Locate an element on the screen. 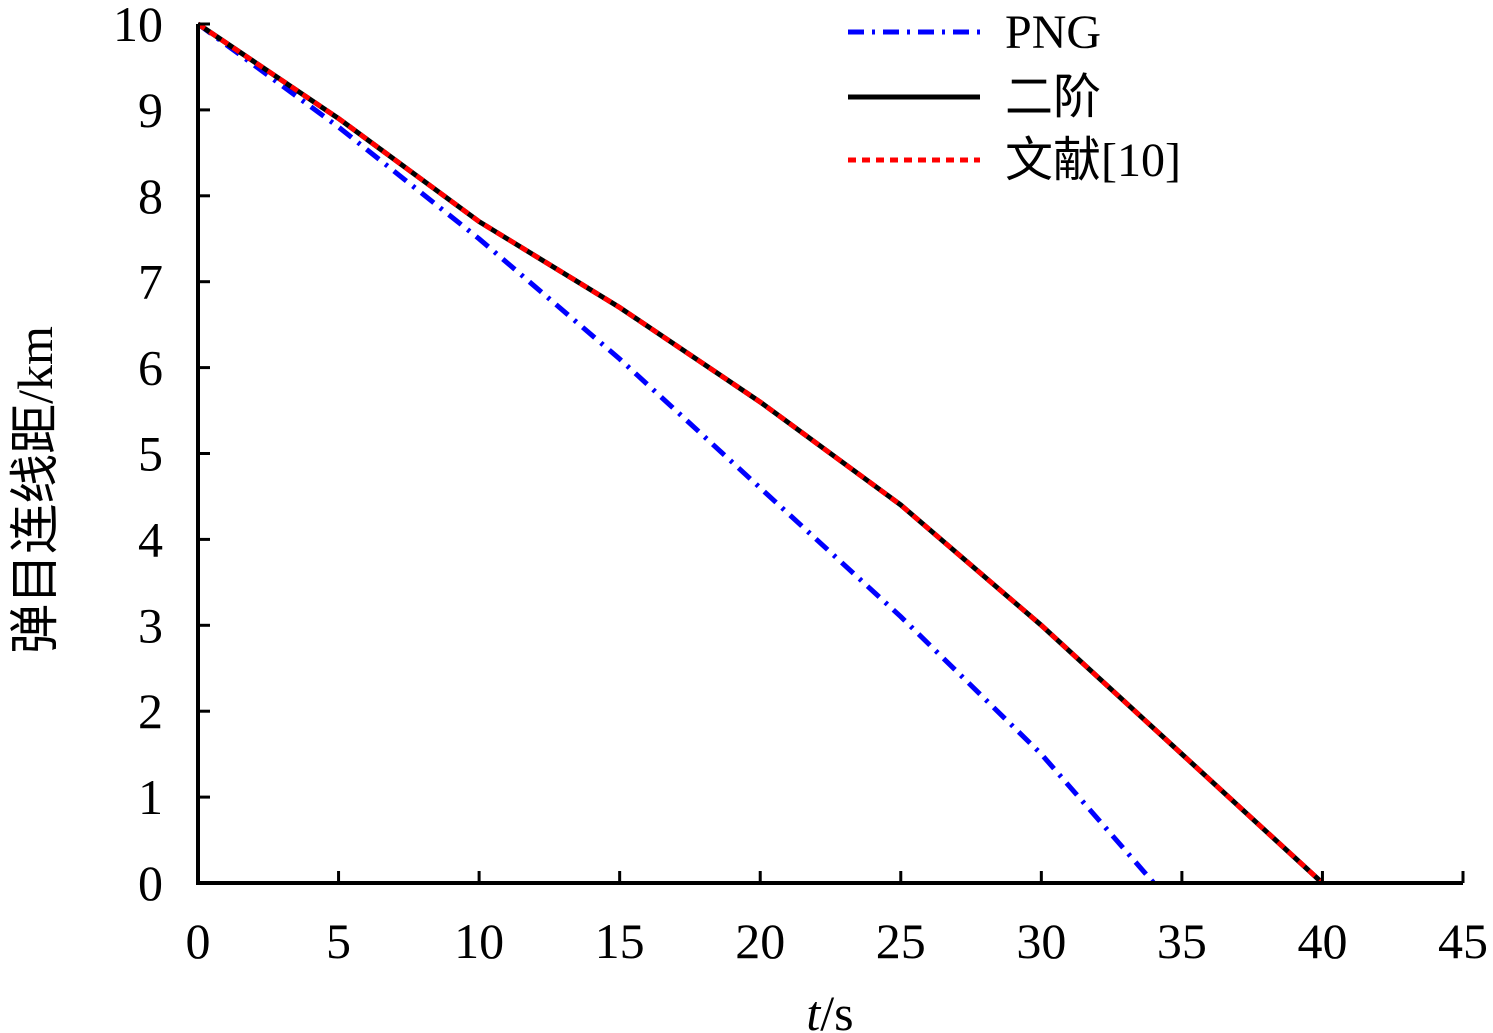  x-tick-label: 35 is located at coordinates (1182, 941).